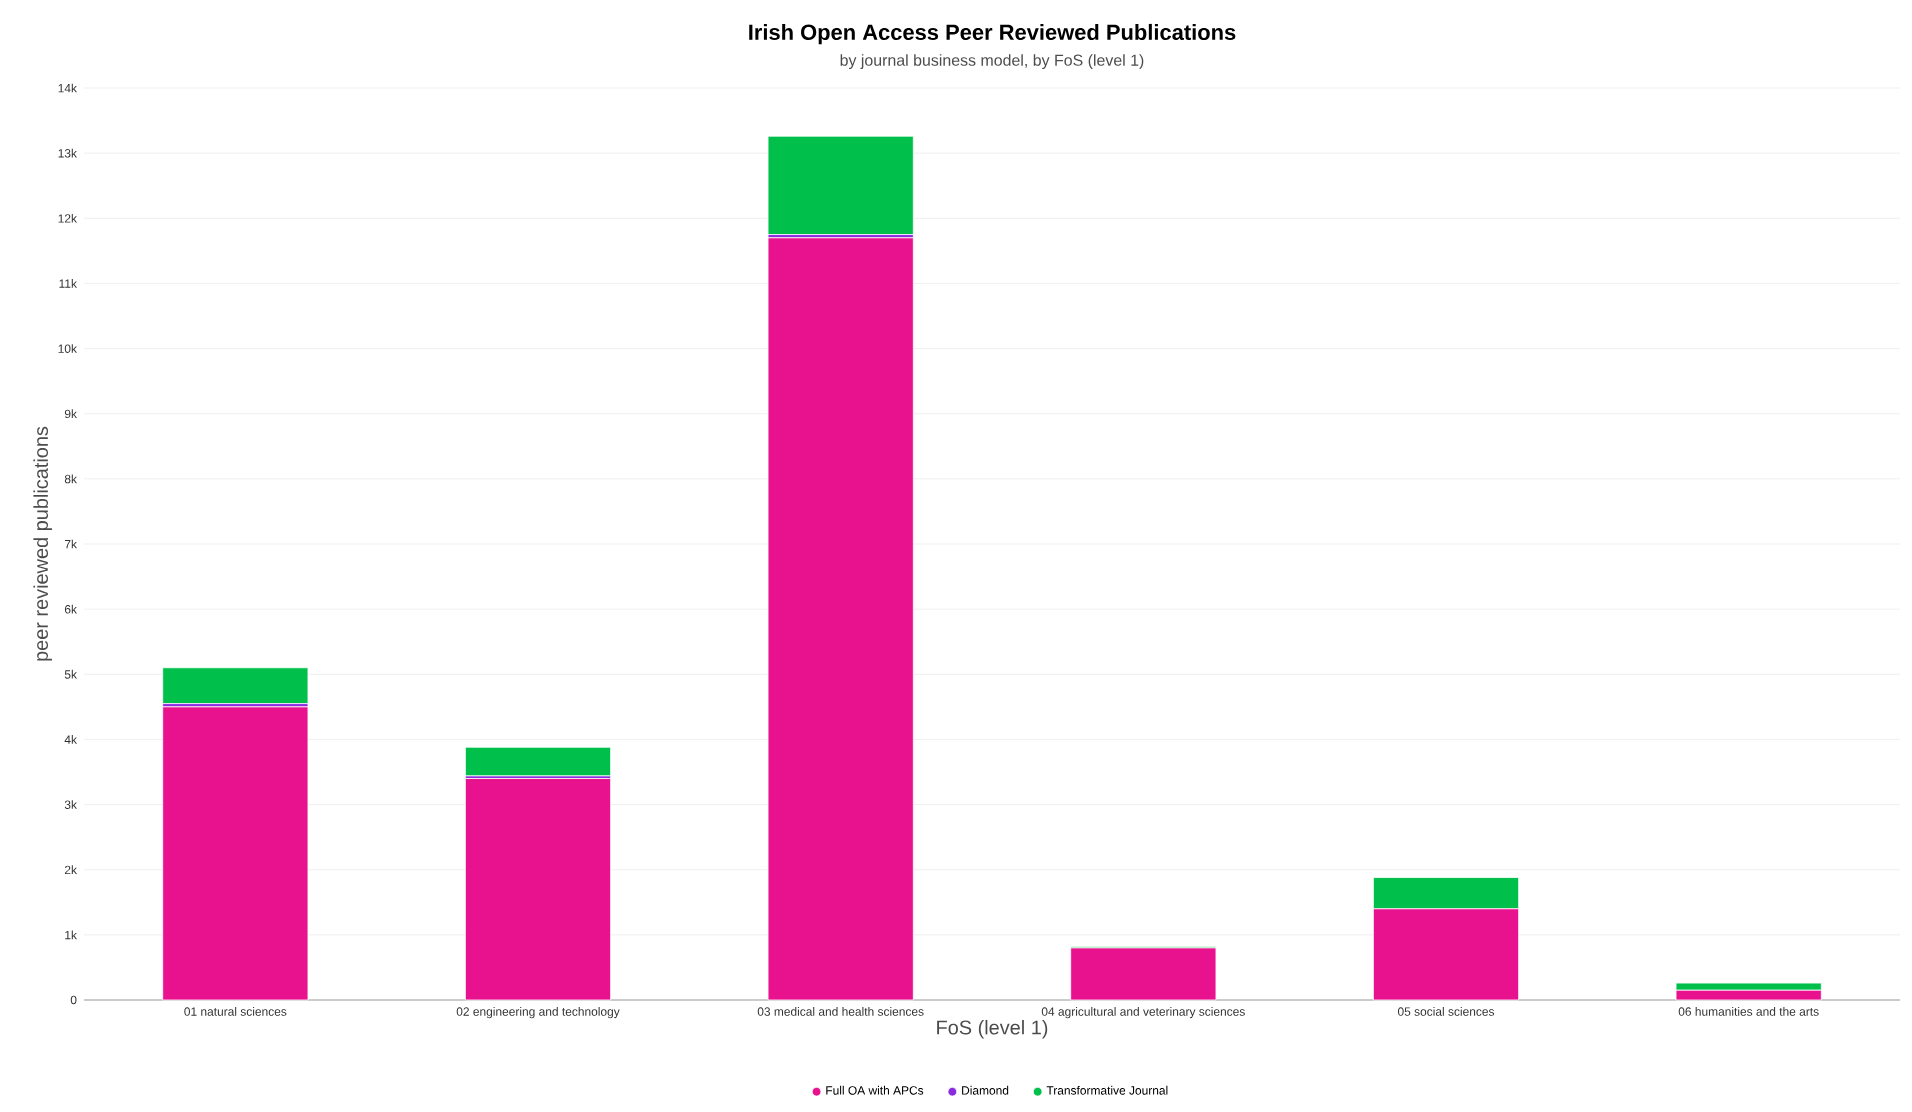 The image size is (1912, 1112). What do you see at coordinates (992, 1029) in the screenshot?
I see `x-axis-title: FoS (level 1)` at bounding box center [992, 1029].